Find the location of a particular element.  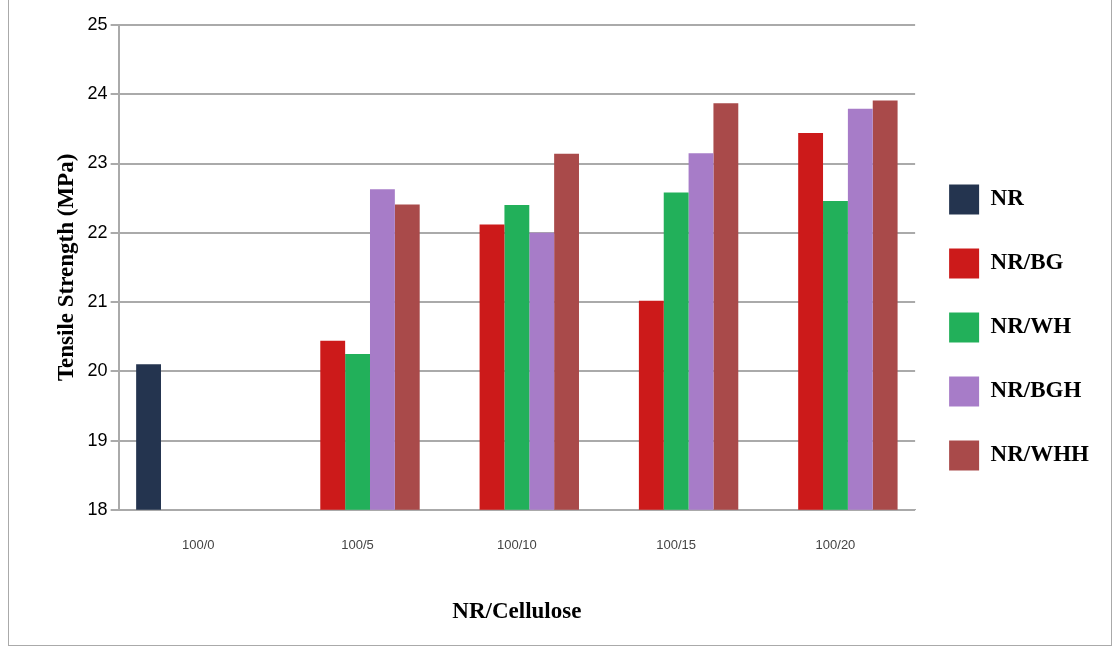

x-tick-label: 100/15 is located at coordinates (676, 545).